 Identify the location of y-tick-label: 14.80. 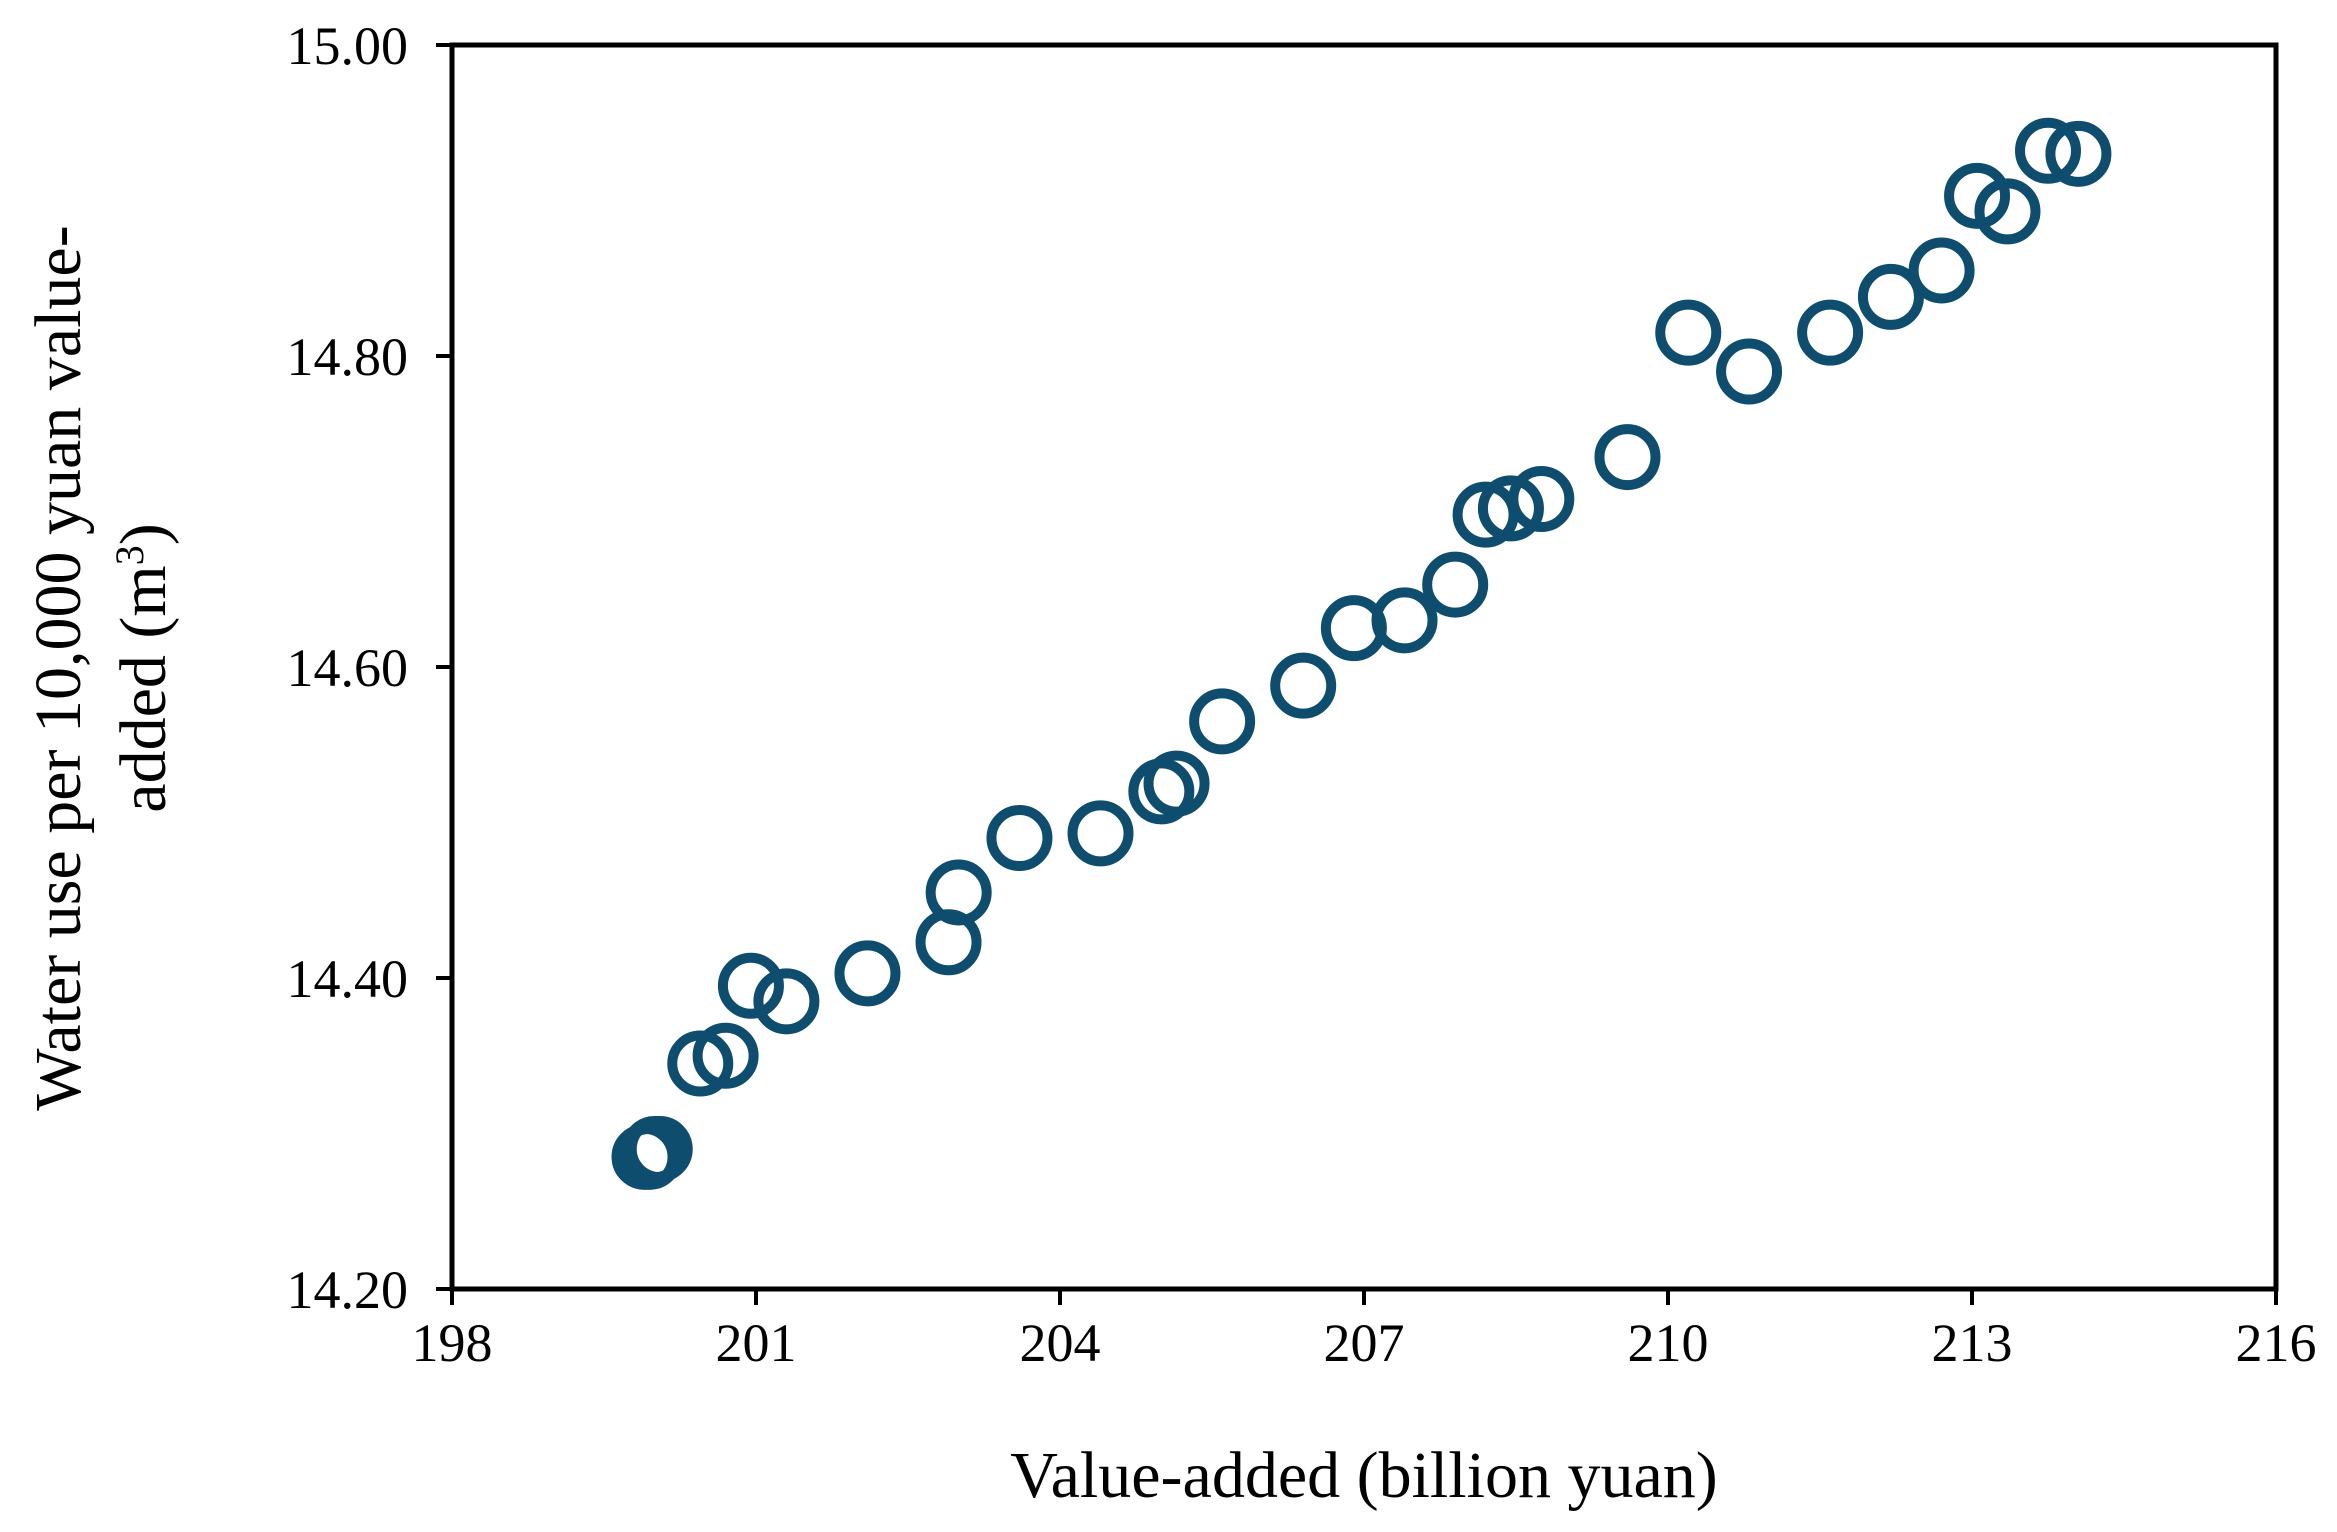
(348, 357).